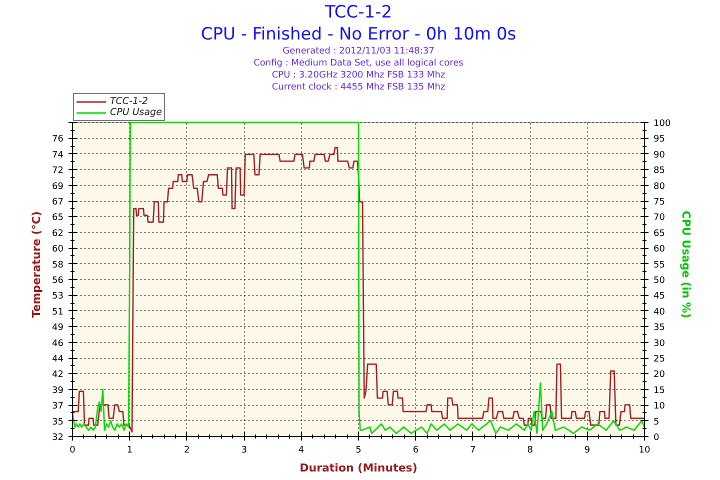  I want to click on y2-tick-label: 65, so click(659, 233).